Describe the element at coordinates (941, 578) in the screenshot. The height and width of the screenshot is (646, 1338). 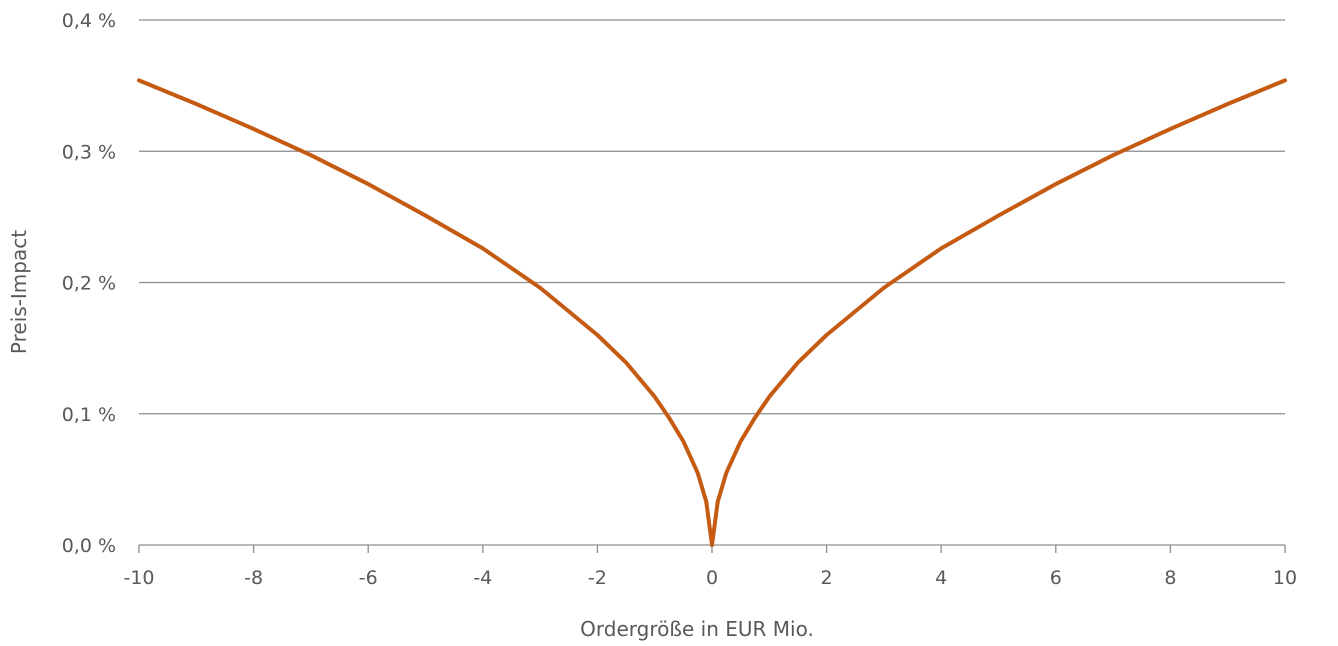
I see `x-tick-label: 4` at that location.